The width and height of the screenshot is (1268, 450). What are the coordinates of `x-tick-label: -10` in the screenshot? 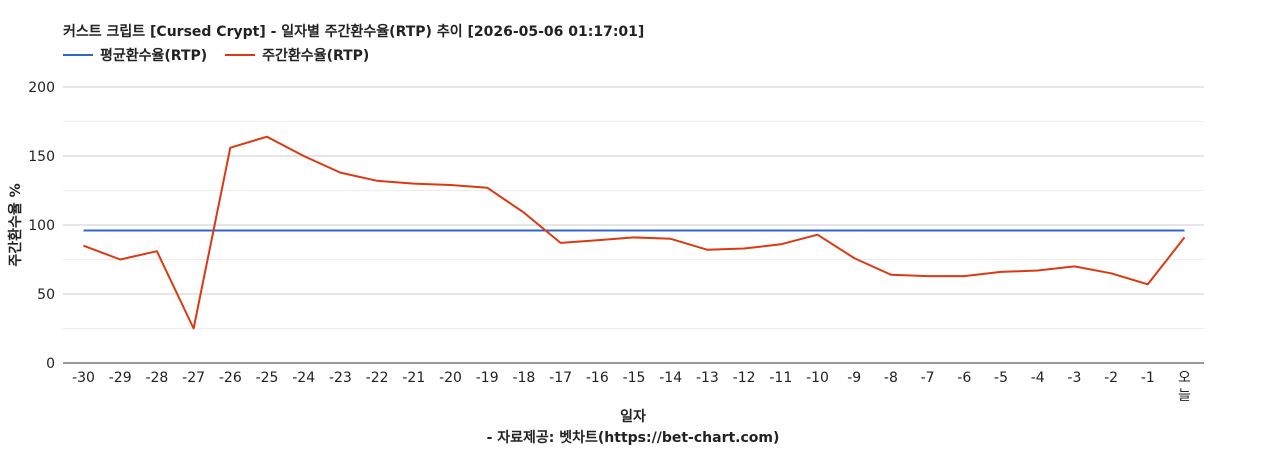 It's located at (817, 378).